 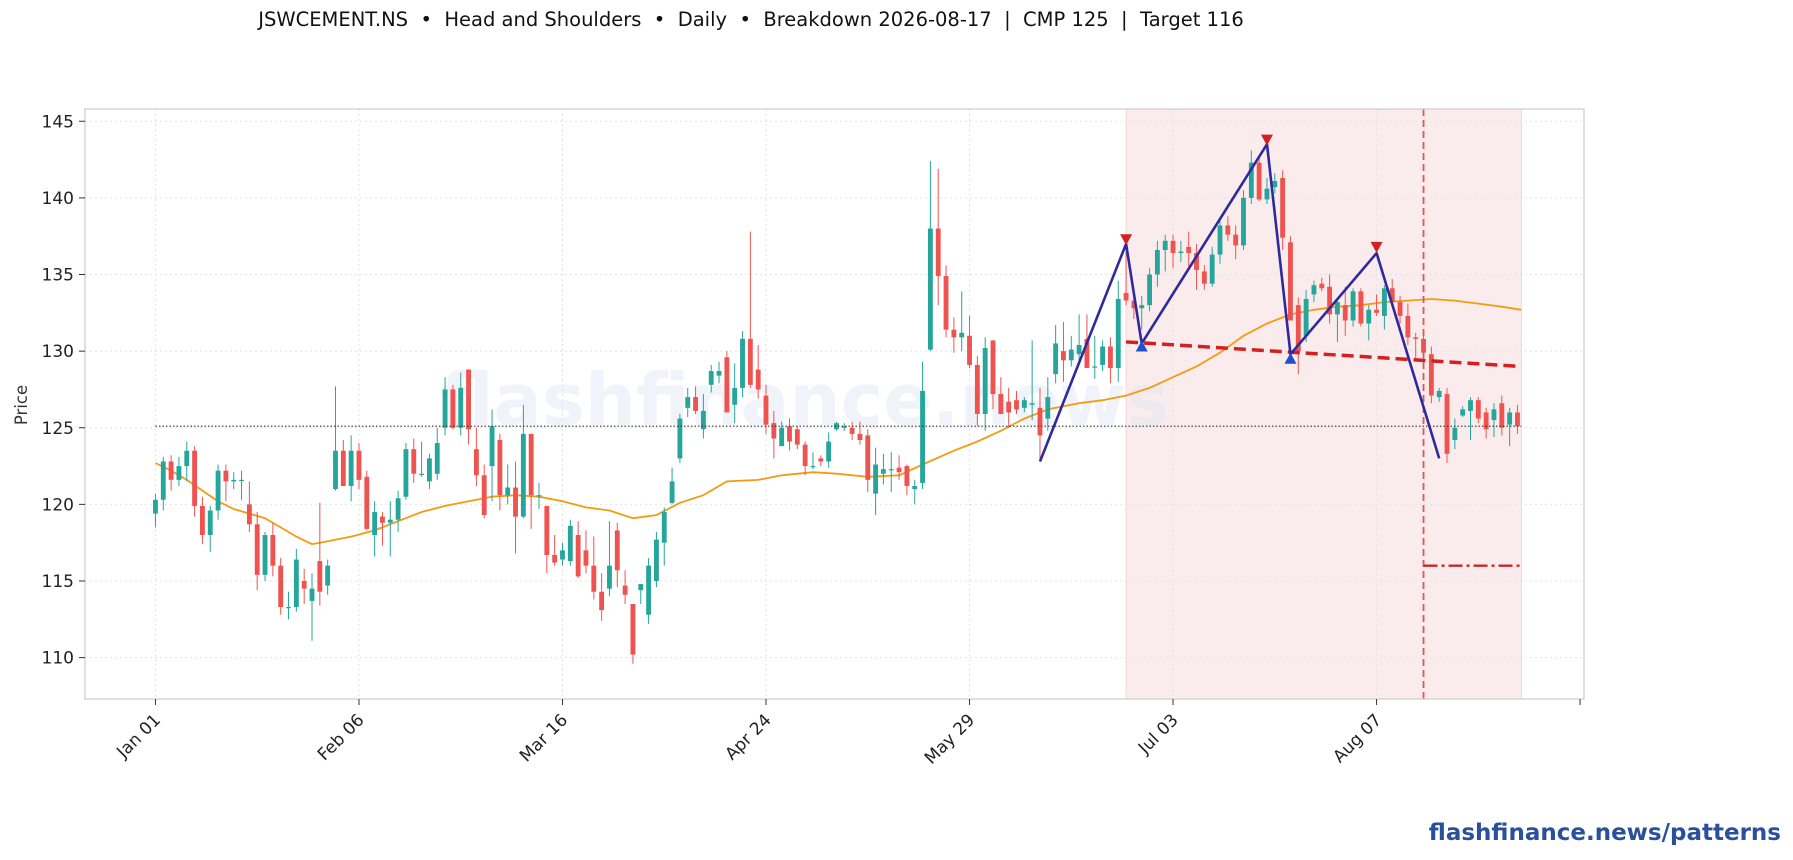 What do you see at coordinates (1604, 833) in the screenshot?
I see `footer-link: flashfinance.news/patterns` at bounding box center [1604, 833].